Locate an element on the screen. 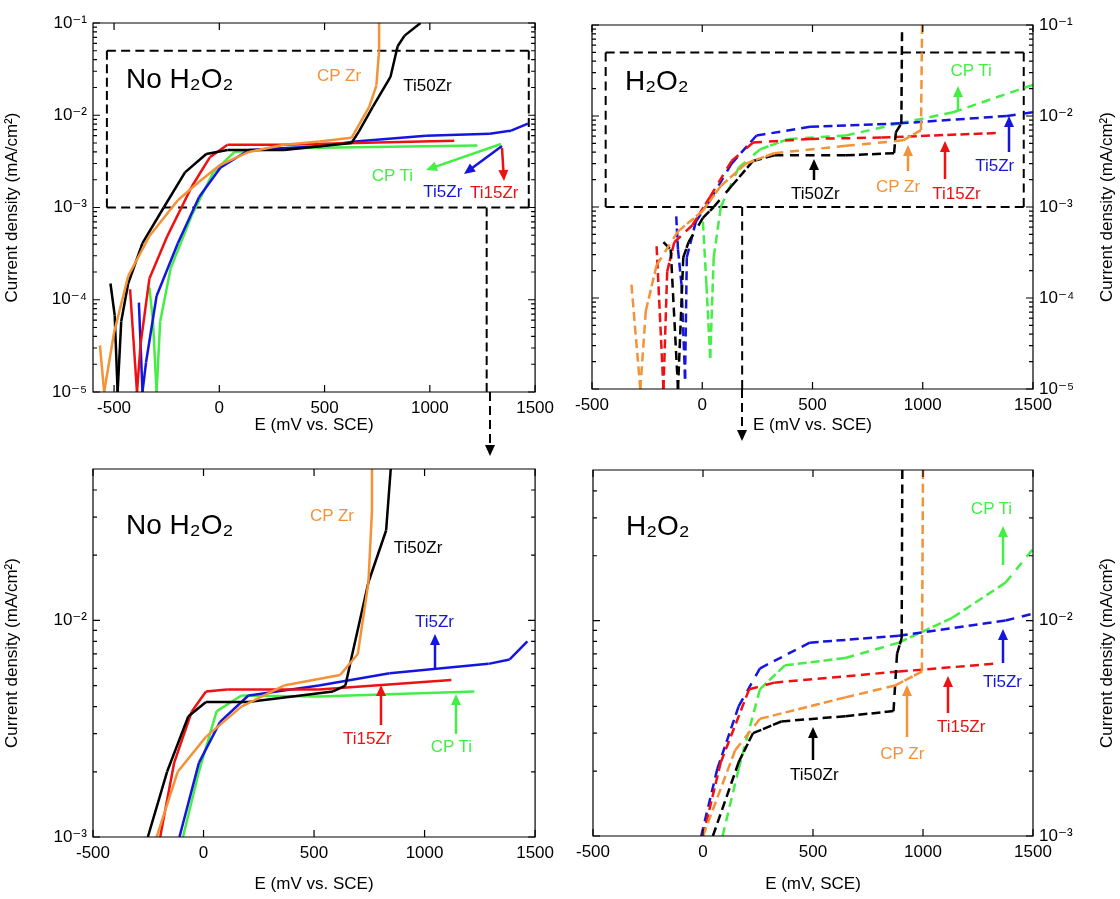  x-axis-title: E (mV, SCE) is located at coordinates (813, 884).